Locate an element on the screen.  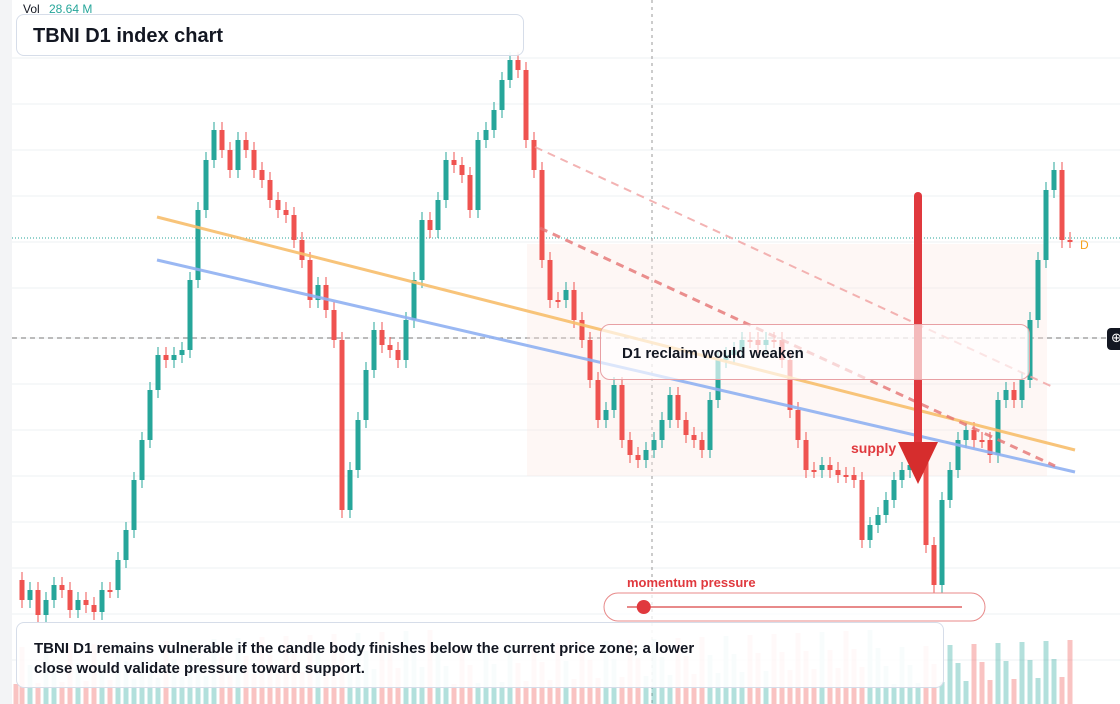
supply-label: supply is located at coordinates (874, 448).